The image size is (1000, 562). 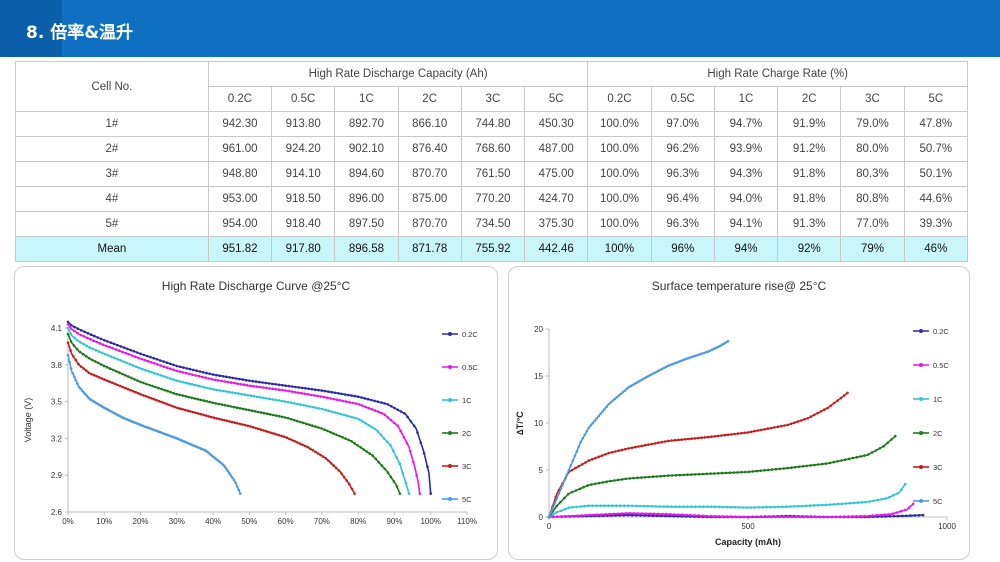 What do you see at coordinates (538, 376) in the screenshot?
I see `y-tick-label: 15` at bounding box center [538, 376].